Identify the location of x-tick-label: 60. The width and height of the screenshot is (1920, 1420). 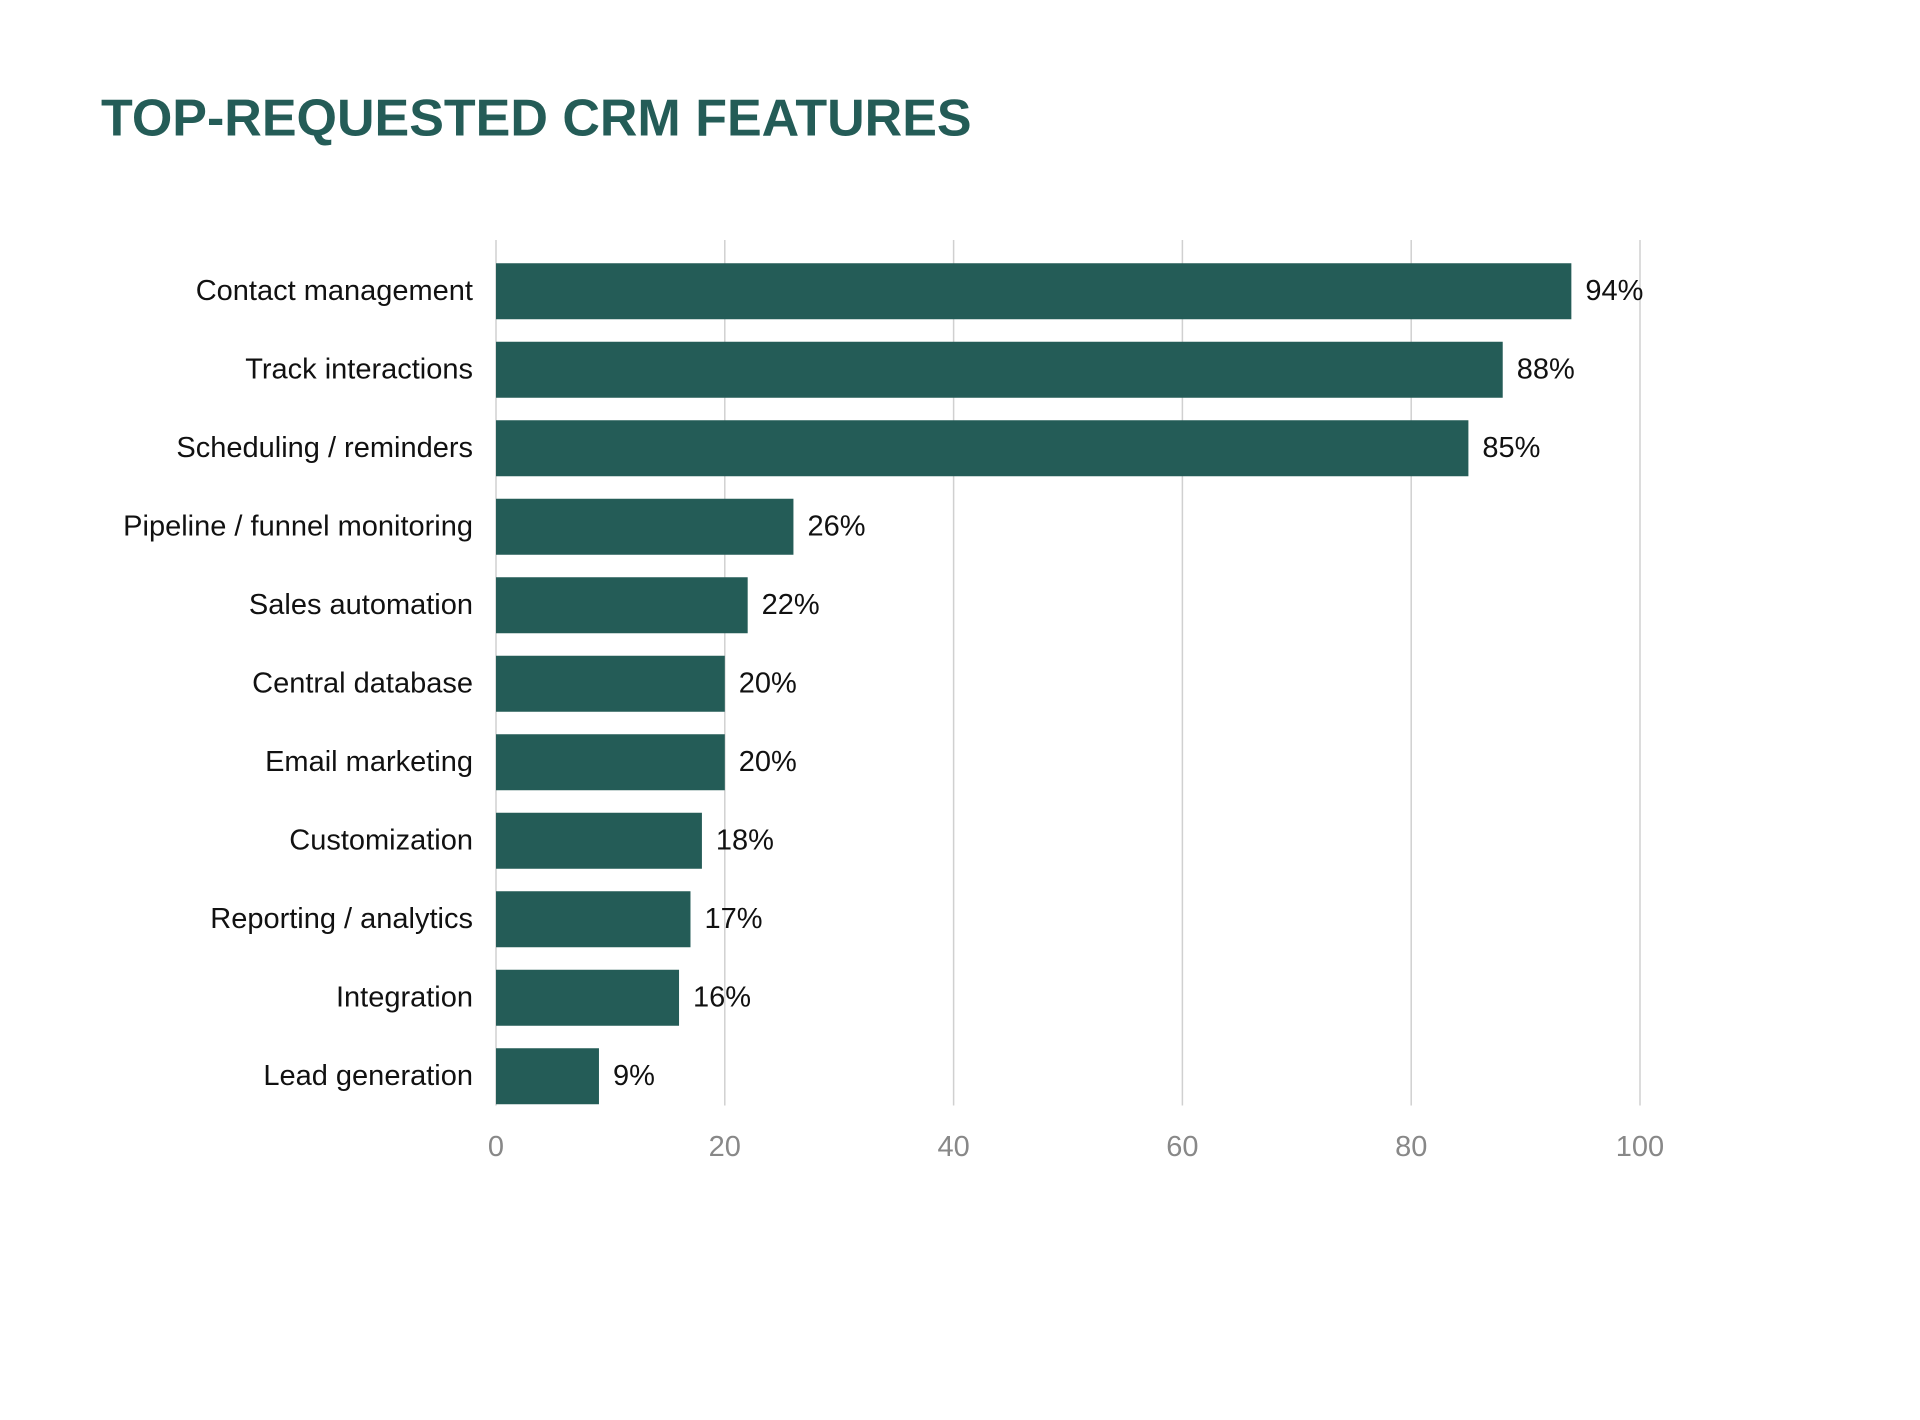
(1182, 1147).